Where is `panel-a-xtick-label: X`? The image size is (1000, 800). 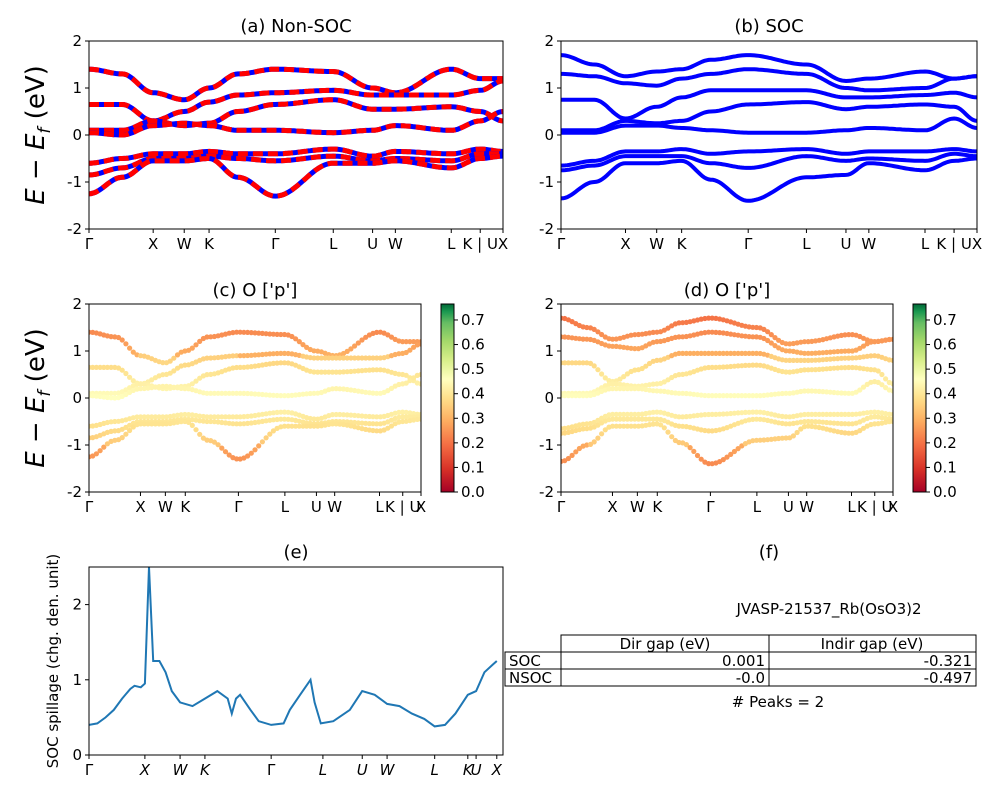
panel-a-xtick-label: X is located at coordinates (503, 244).